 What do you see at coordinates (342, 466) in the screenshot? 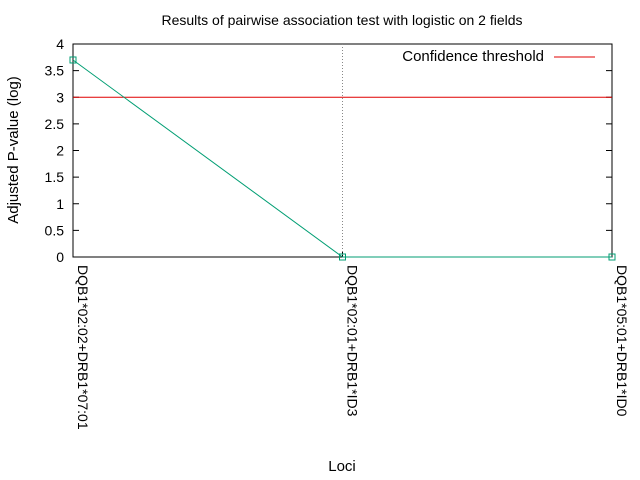
I see `x-axis-label: Loci` at bounding box center [342, 466].